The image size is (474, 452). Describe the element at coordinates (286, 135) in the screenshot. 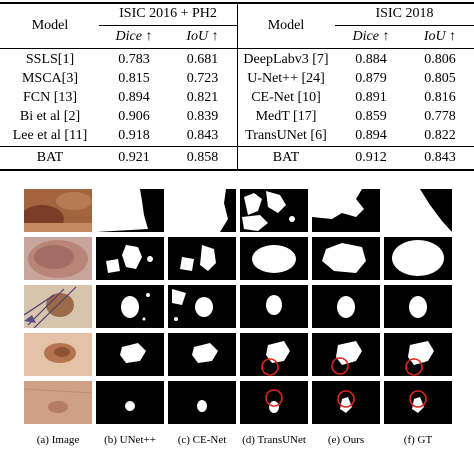

I see `right-row-model: TransUNet [6]` at that location.